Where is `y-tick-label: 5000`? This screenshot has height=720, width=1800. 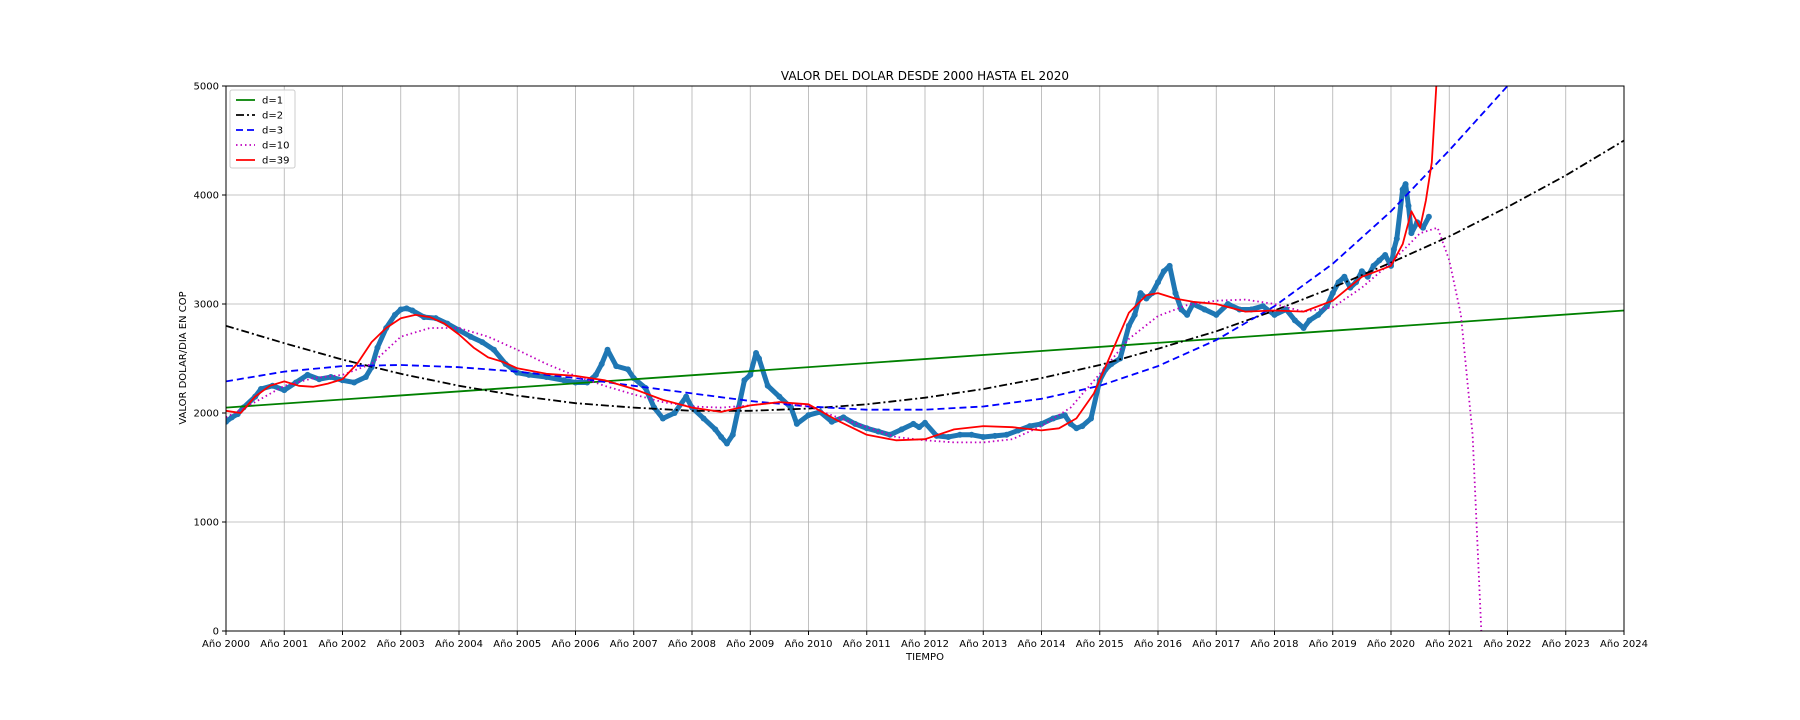 y-tick-label: 5000 is located at coordinates (206, 87).